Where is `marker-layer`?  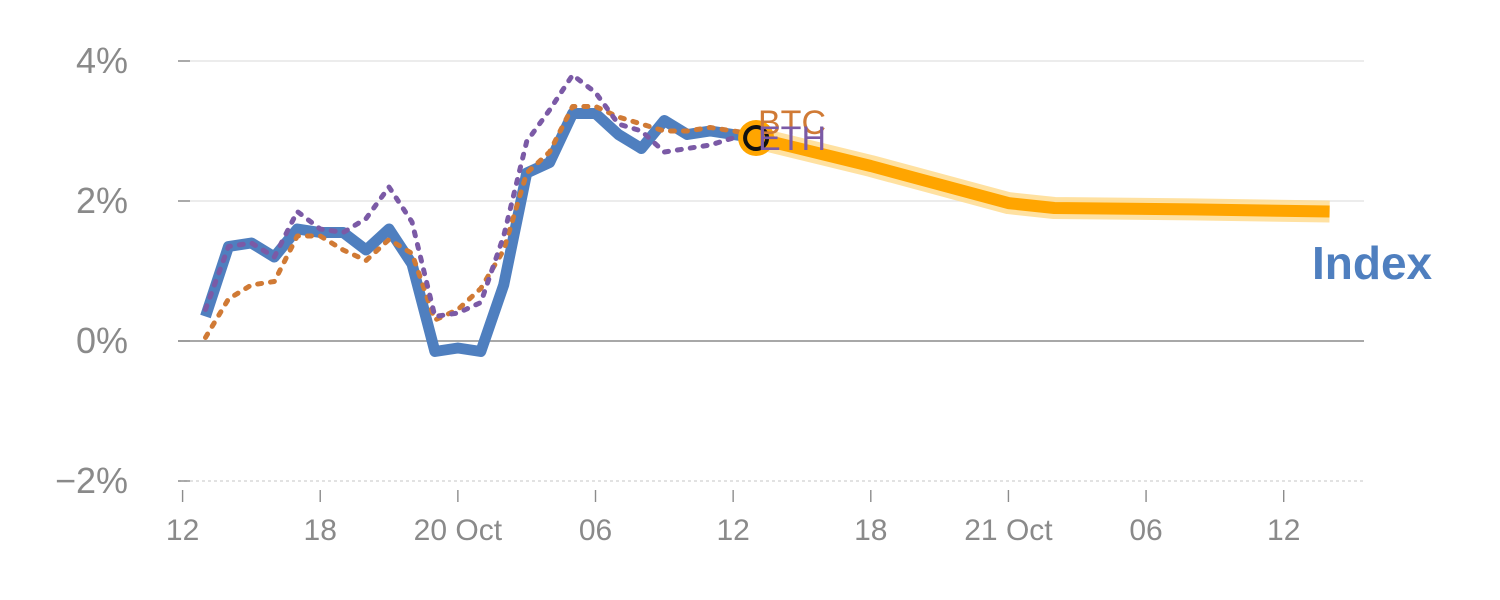 marker-layer is located at coordinates (756, 138).